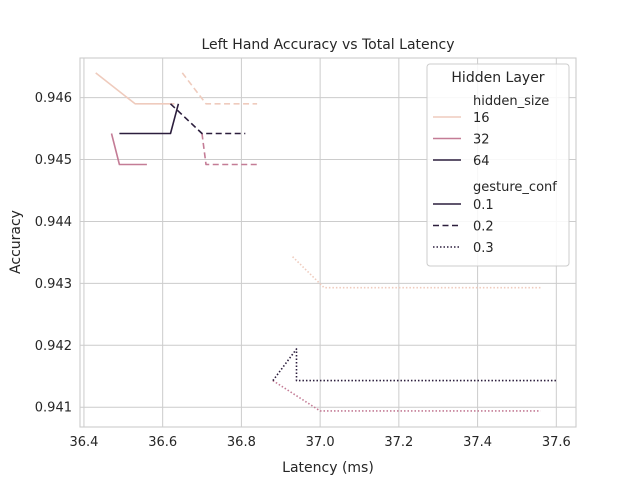 This screenshot has height=480, width=640. I want to click on x-tick-label: 36.6, so click(162, 442).